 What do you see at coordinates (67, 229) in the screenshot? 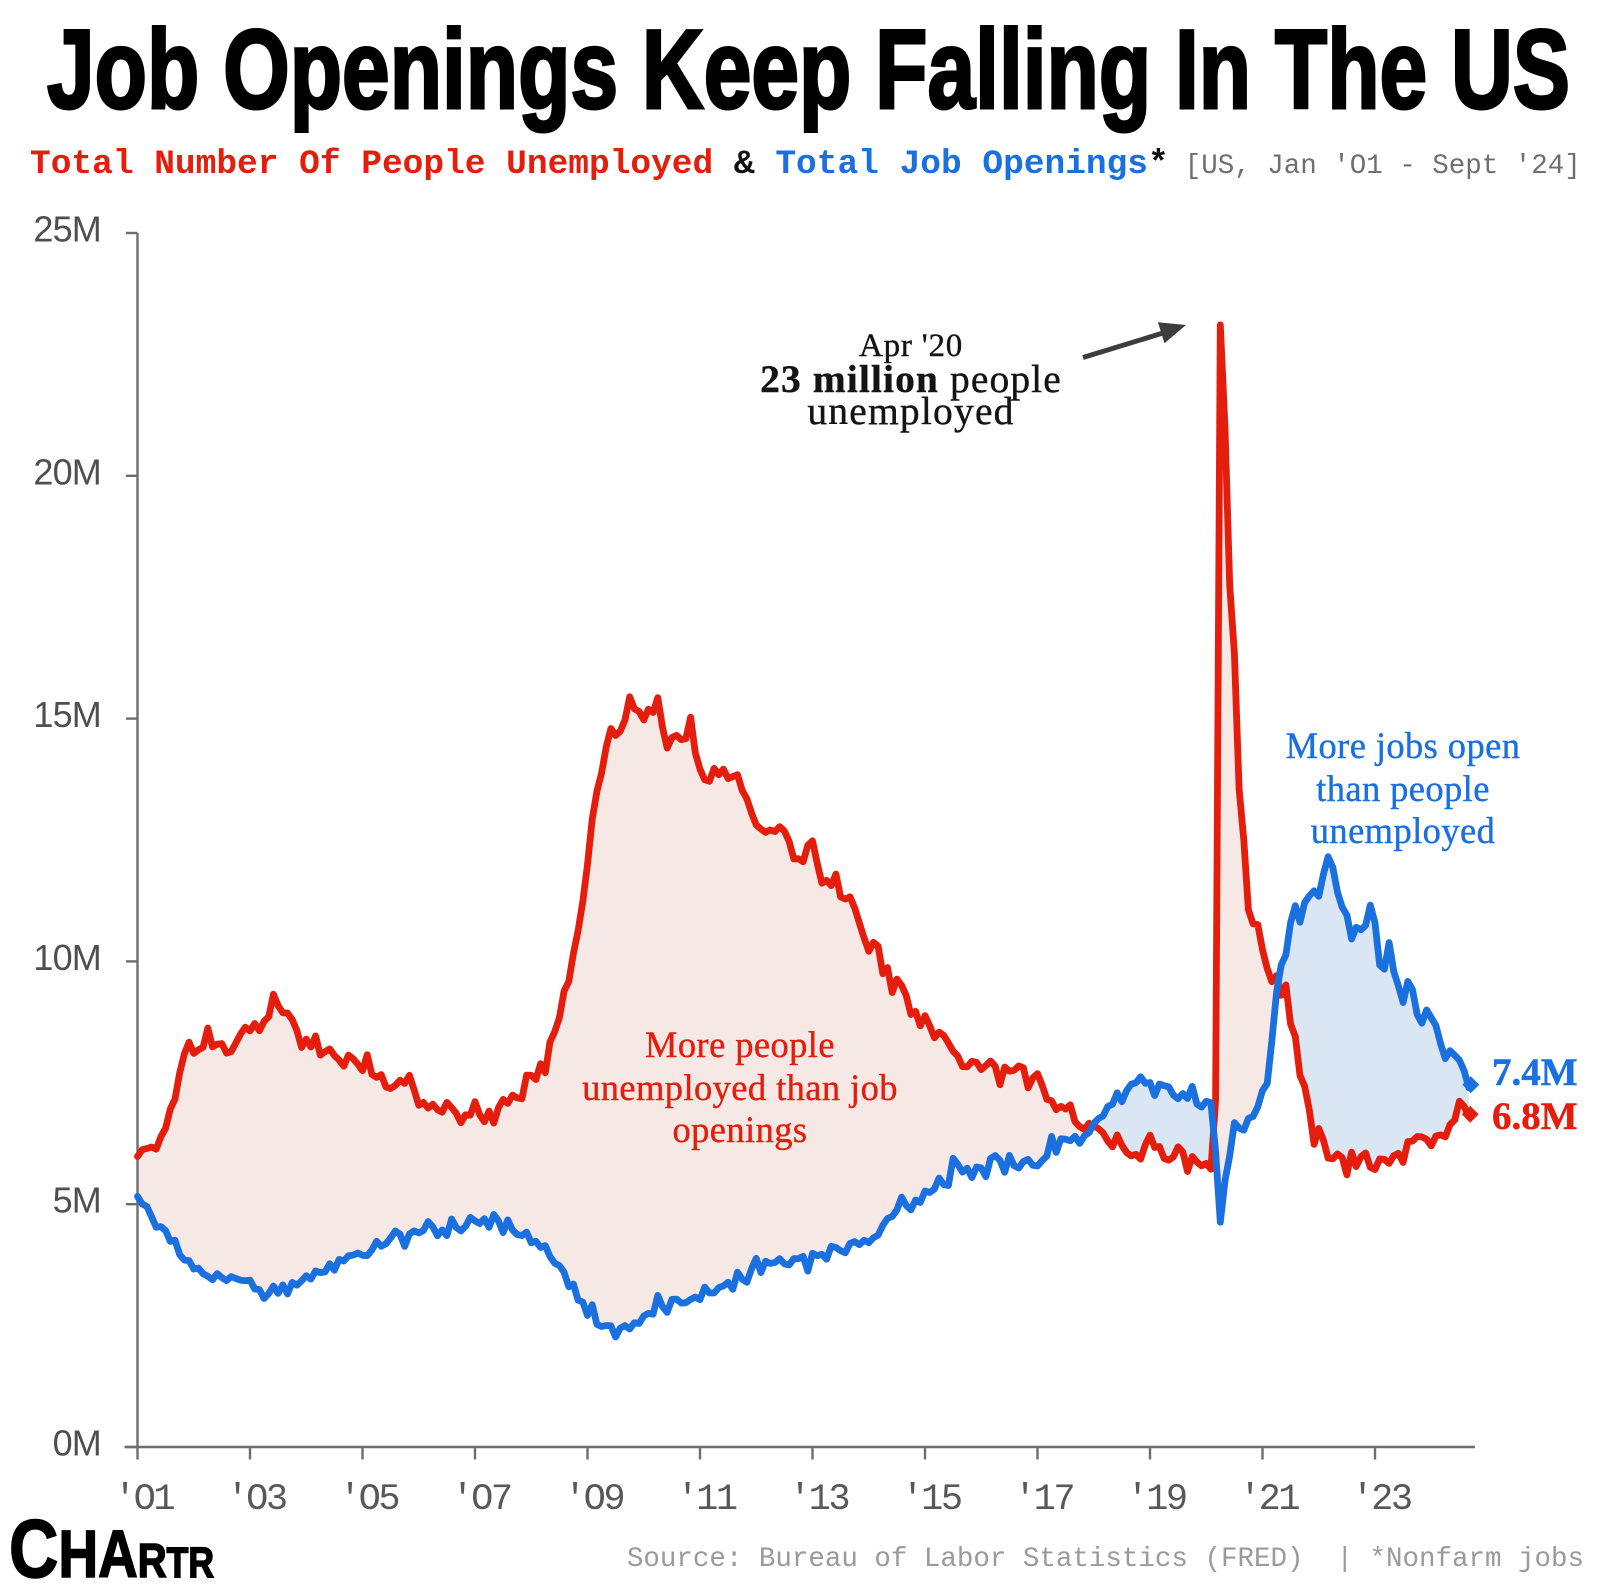
I see `svg-text: 25M` at bounding box center [67, 229].